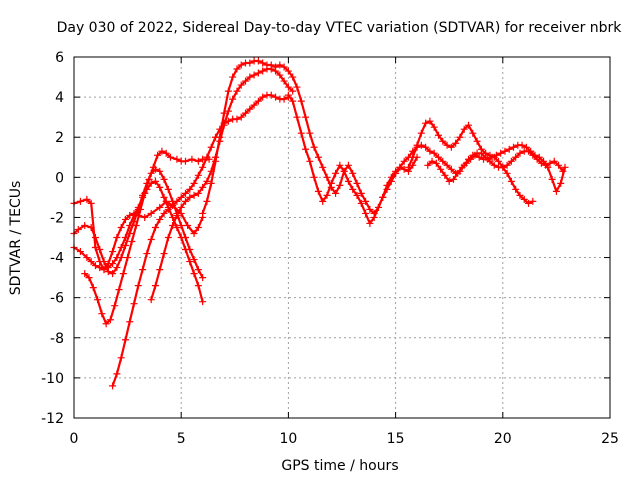 This screenshot has width=640, height=480. What do you see at coordinates (57, 259) in the screenshot?
I see `y-tick-label: -4` at bounding box center [57, 259].